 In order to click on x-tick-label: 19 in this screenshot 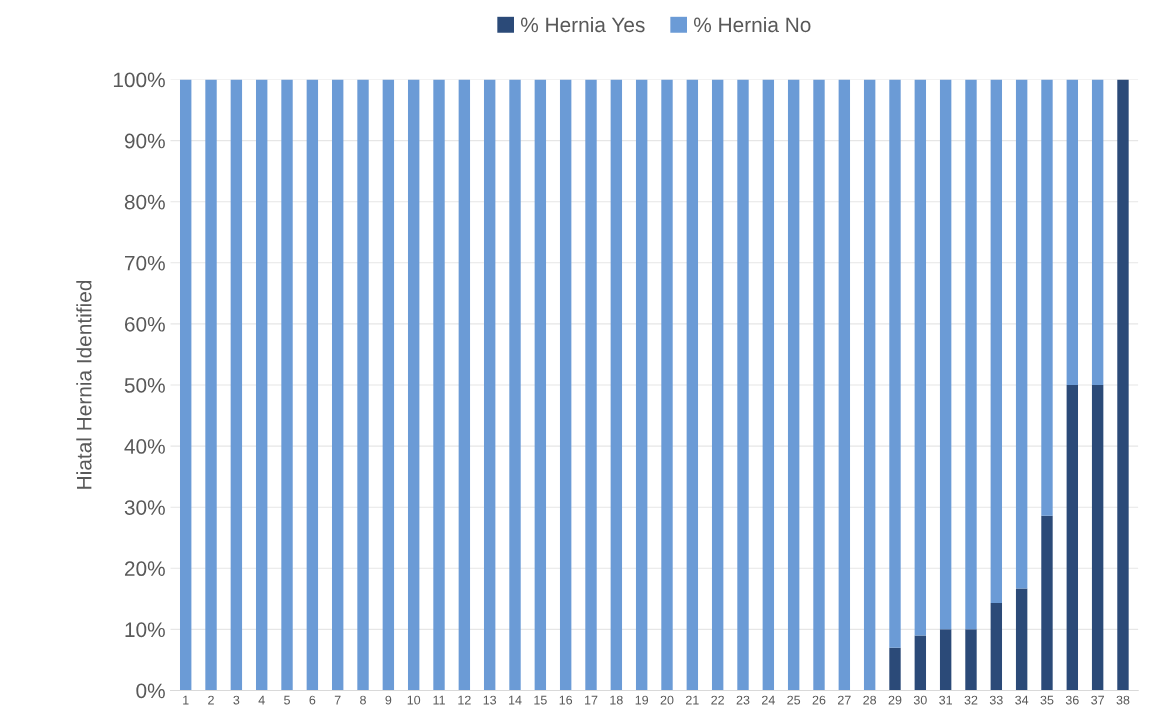, I will do `click(642, 700)`.